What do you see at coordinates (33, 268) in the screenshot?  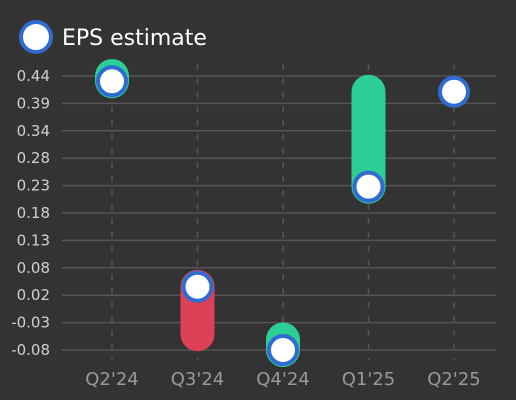 I see `y-tick-label: 0.08` at bounding box center [33, 268].